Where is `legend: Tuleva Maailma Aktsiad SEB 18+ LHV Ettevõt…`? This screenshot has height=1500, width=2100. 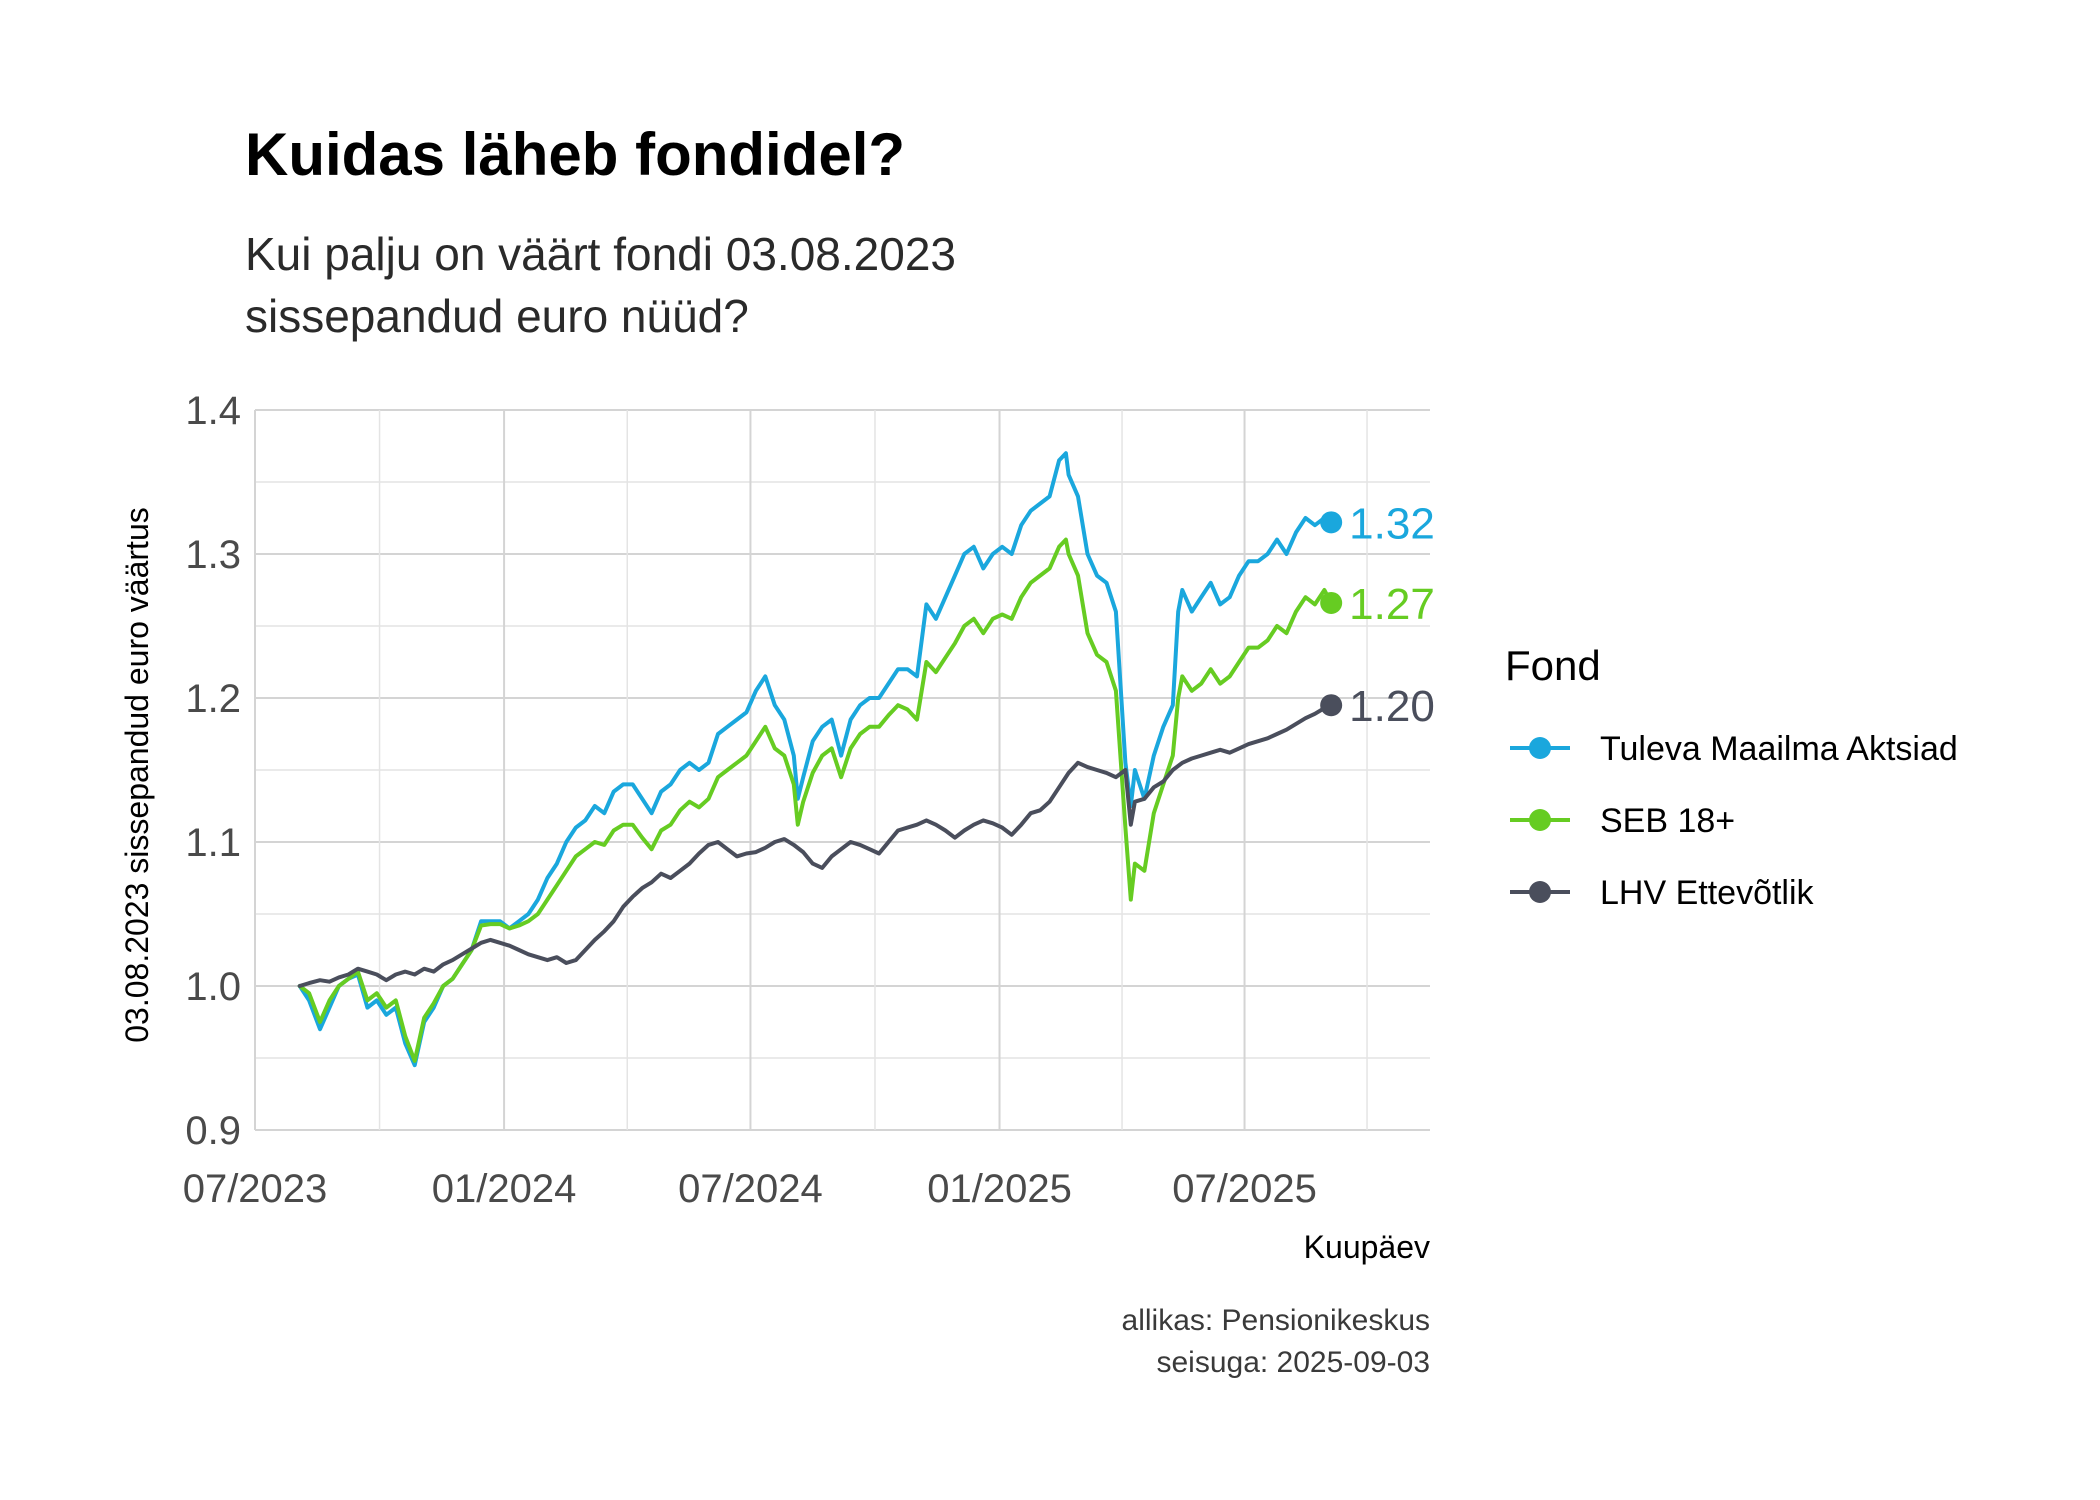 legend: Tuleva Maailma Aktsiad SEB 18+ LHV Ettevõt… is located at coordinates (1734, 821).